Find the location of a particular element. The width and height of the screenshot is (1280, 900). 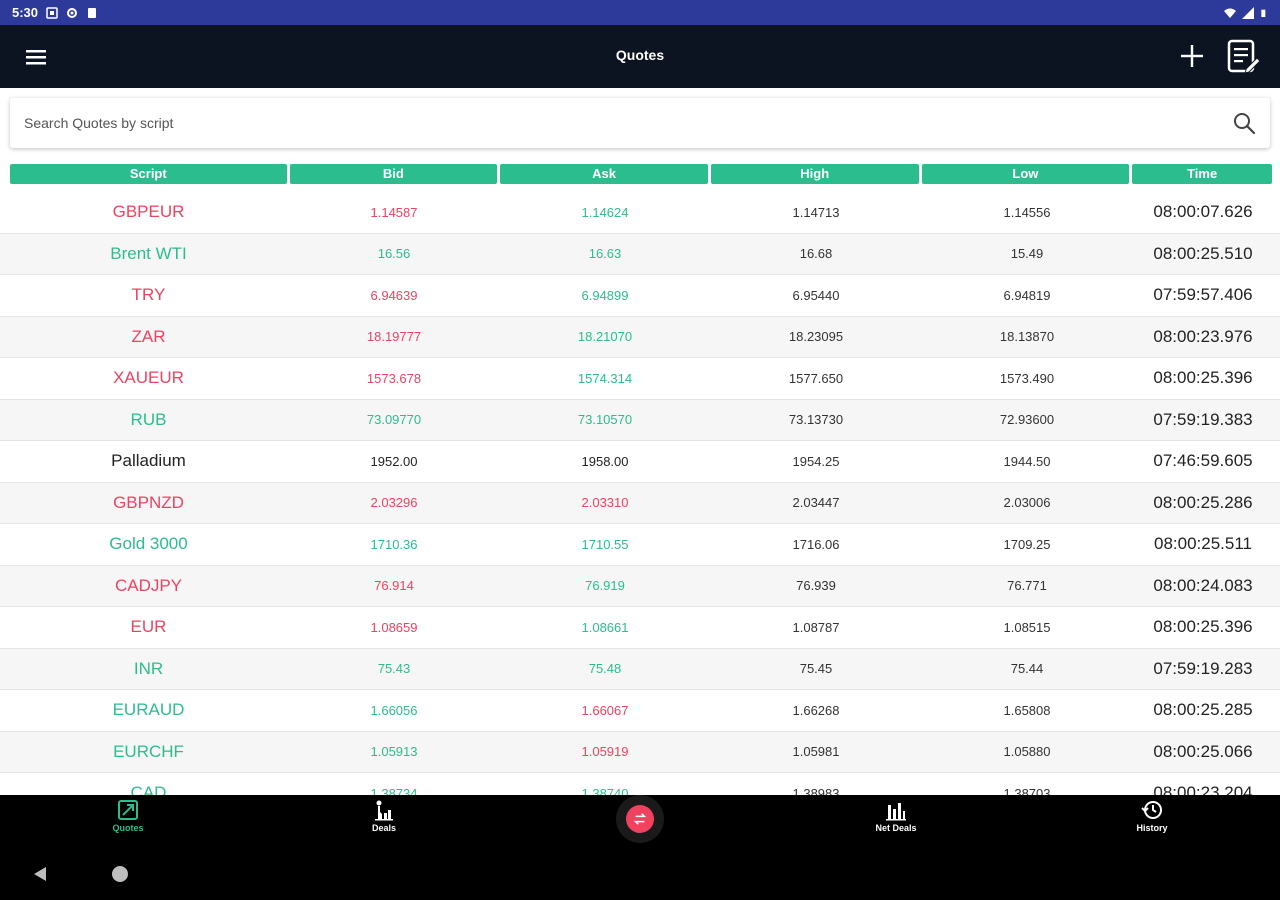

home-icon is located at coordinates (120, 874).